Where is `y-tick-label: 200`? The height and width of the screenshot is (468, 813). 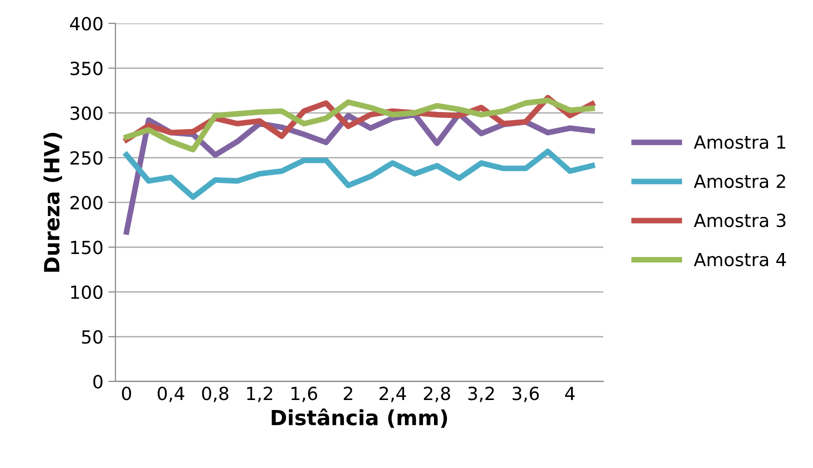
y-tick-label: 200 is located at coordinates (86, 203).